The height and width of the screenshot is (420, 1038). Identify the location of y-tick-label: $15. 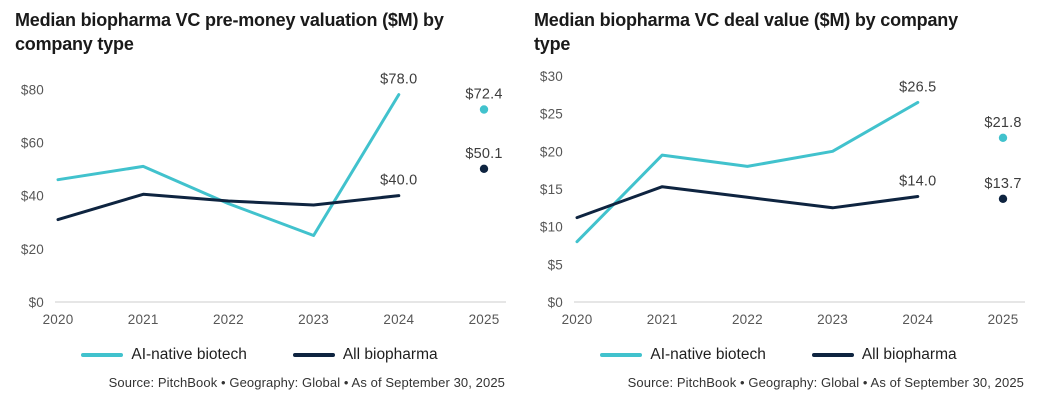
(551, 189).